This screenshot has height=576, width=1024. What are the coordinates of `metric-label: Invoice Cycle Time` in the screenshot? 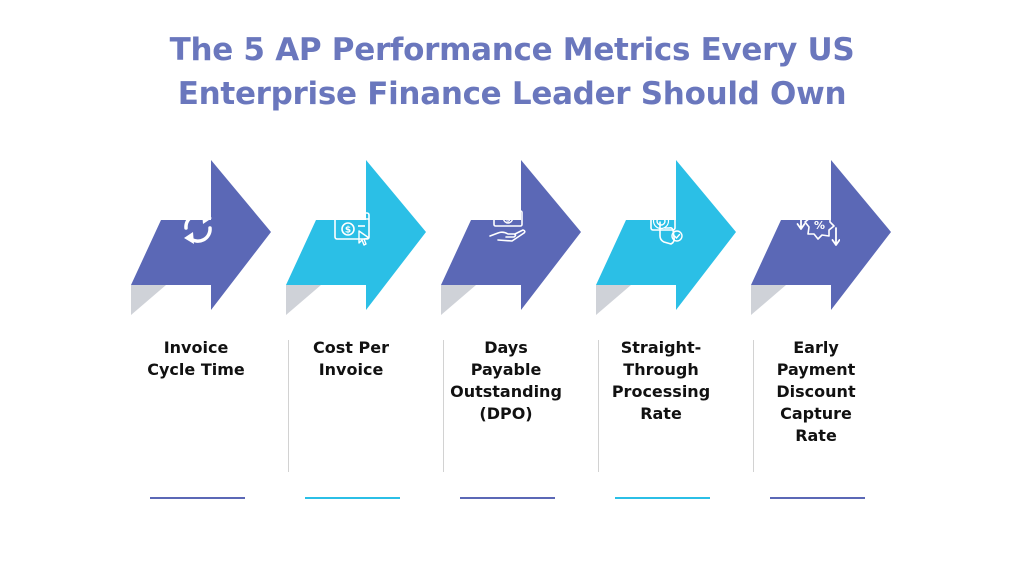 It's located at (196, 358).